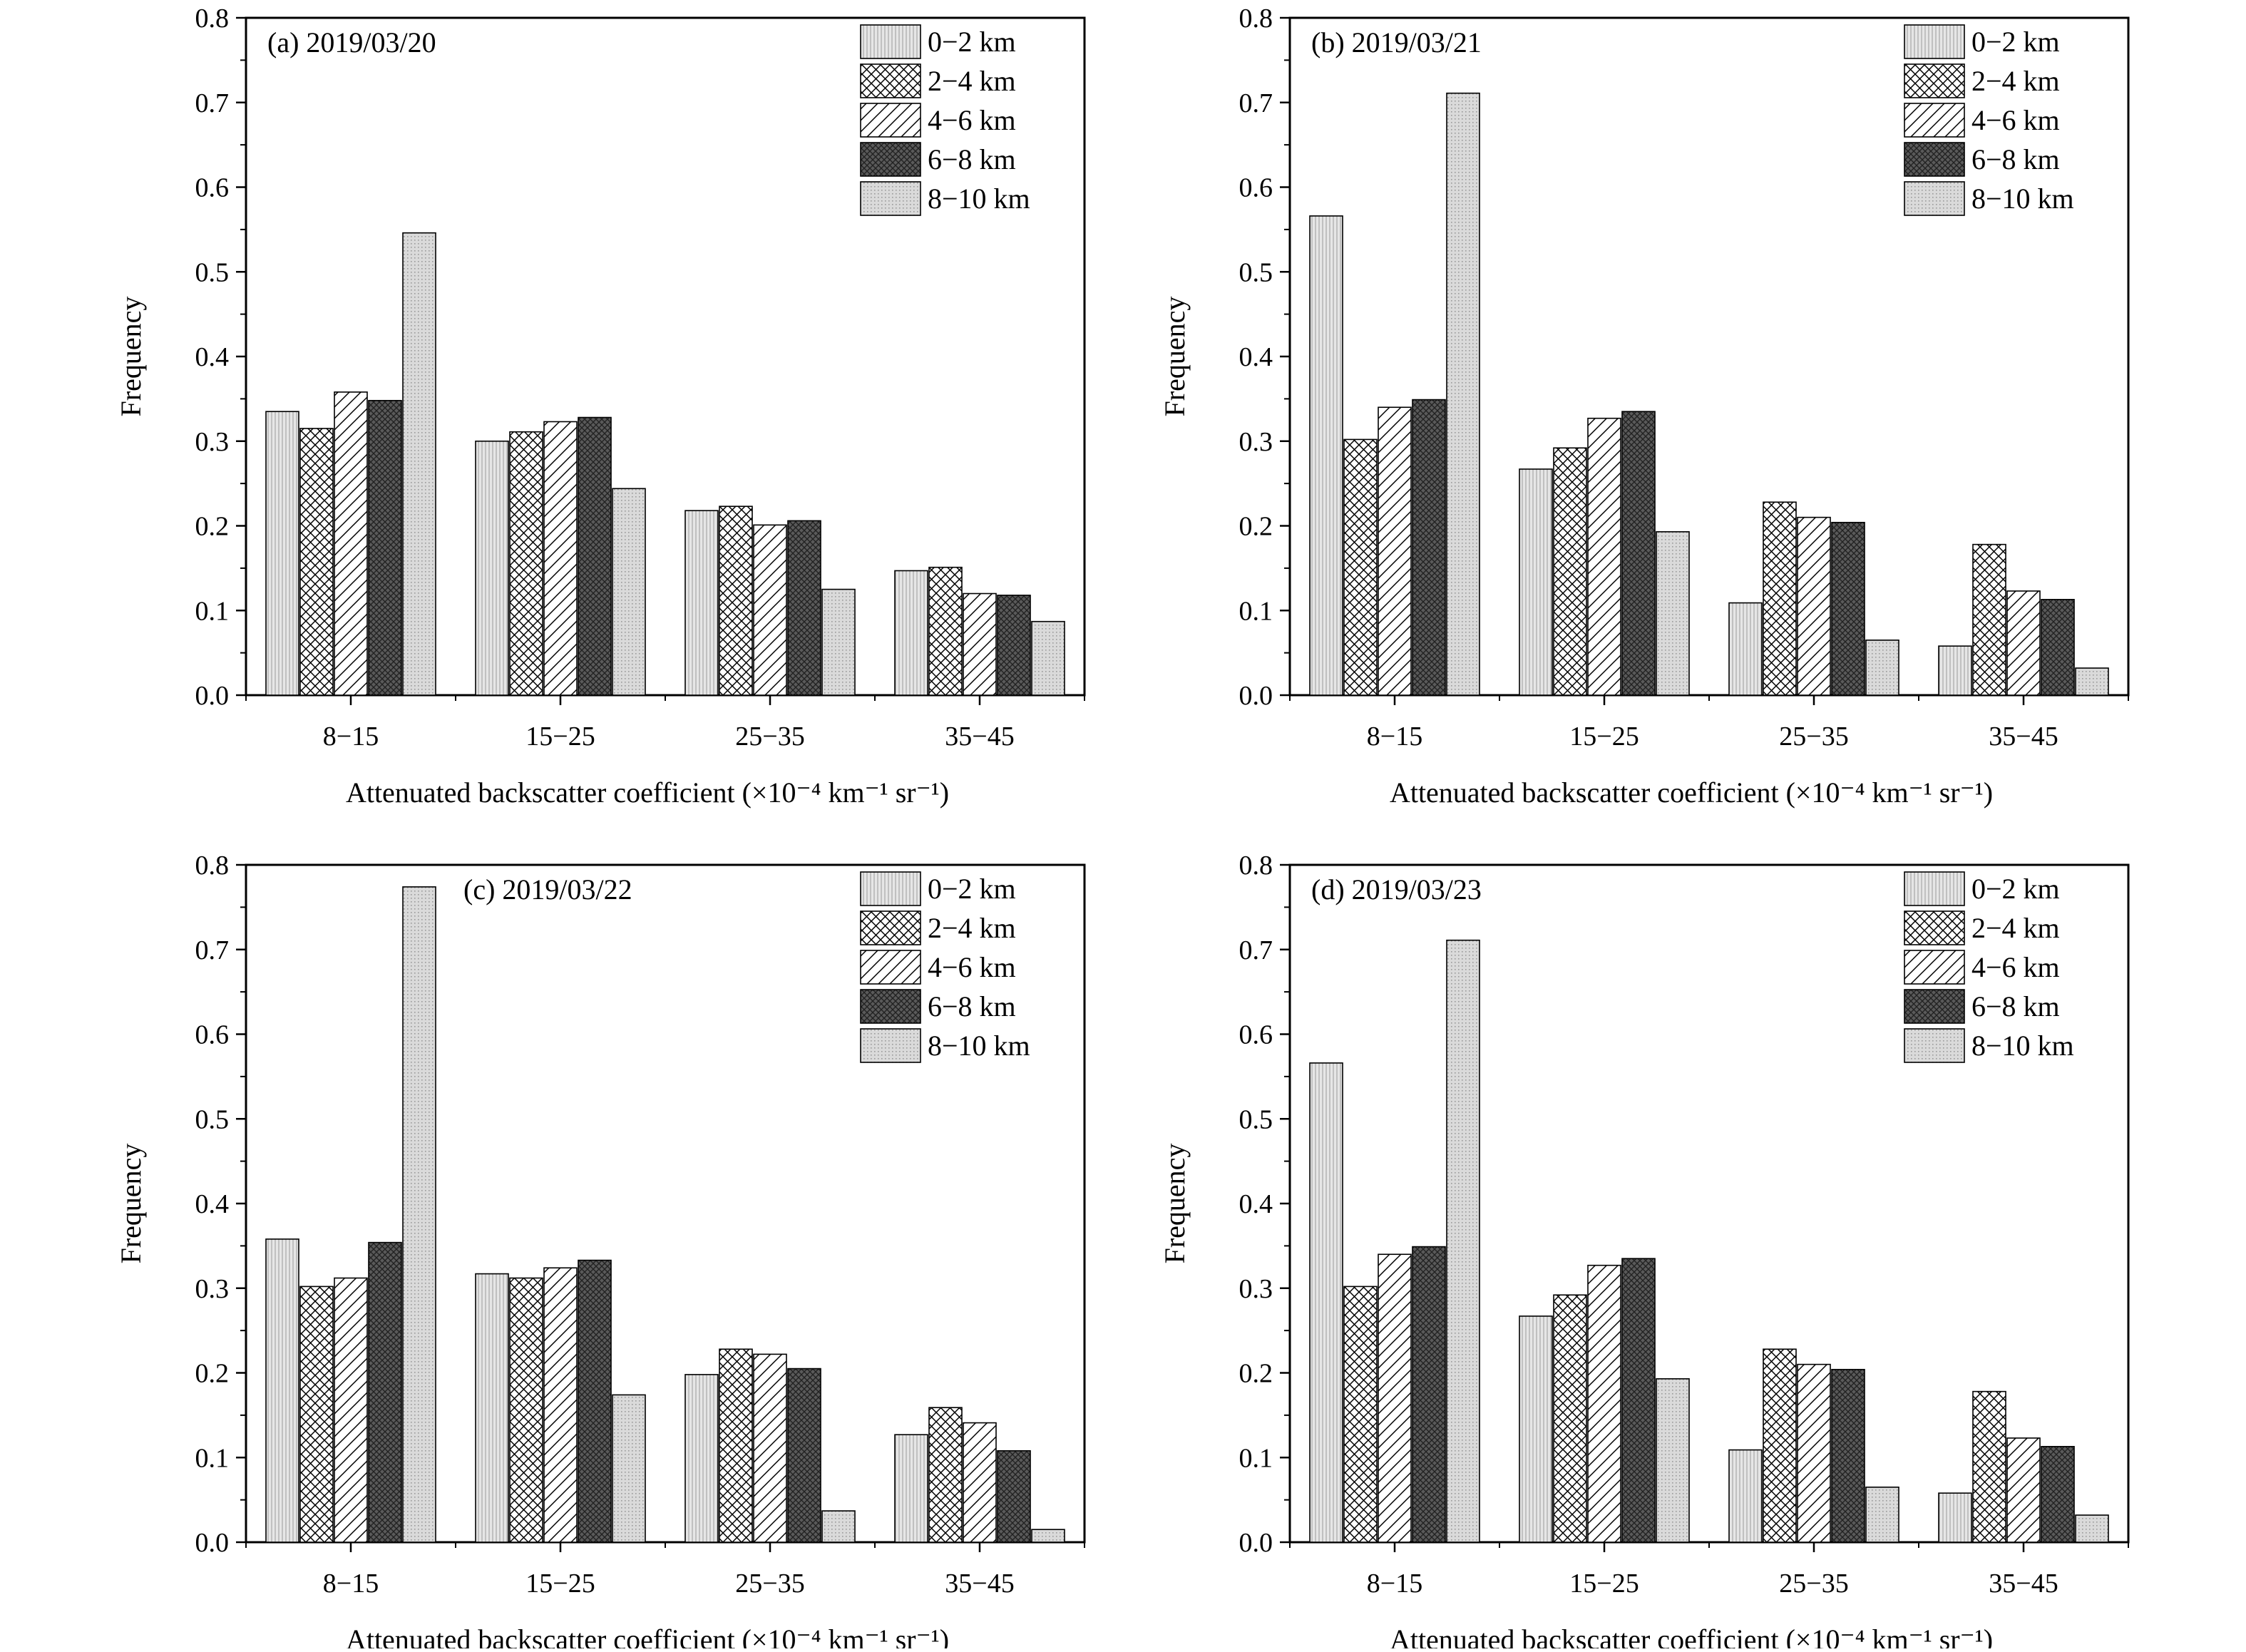 This screenshot has width=2246, height=1652. What do you see at coordinates (1256, 272) in the screenshot?
I see `y-tick-label: 0.5` at bounding box center [1256, 272].